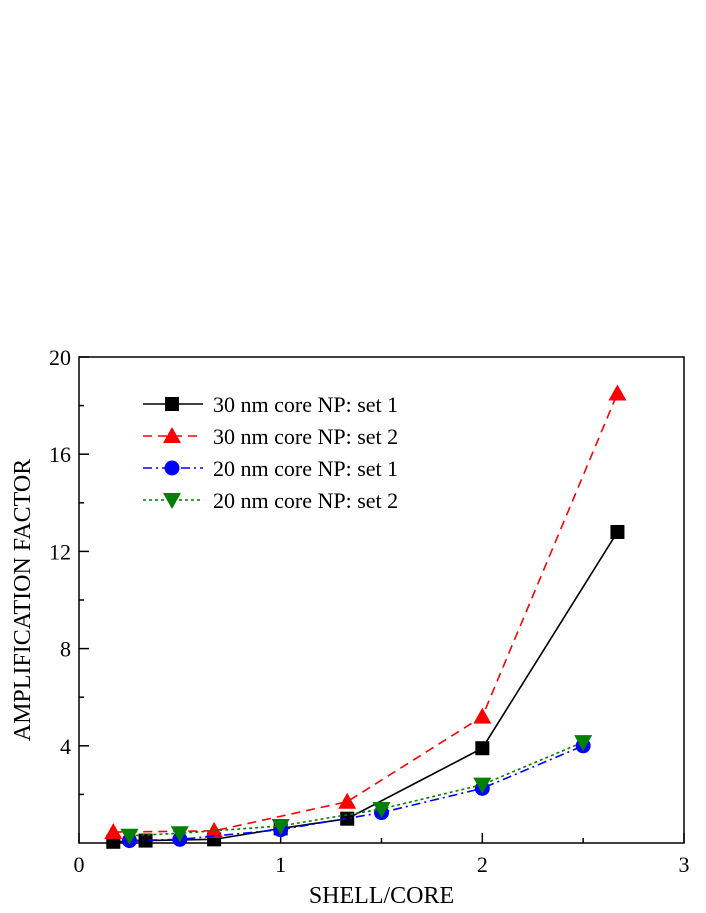  What do you see at coordinates (305, 468) in the screenshot?
I see `legend-label: 20 nm core NP: set 1` at bounding box center [305, 468].